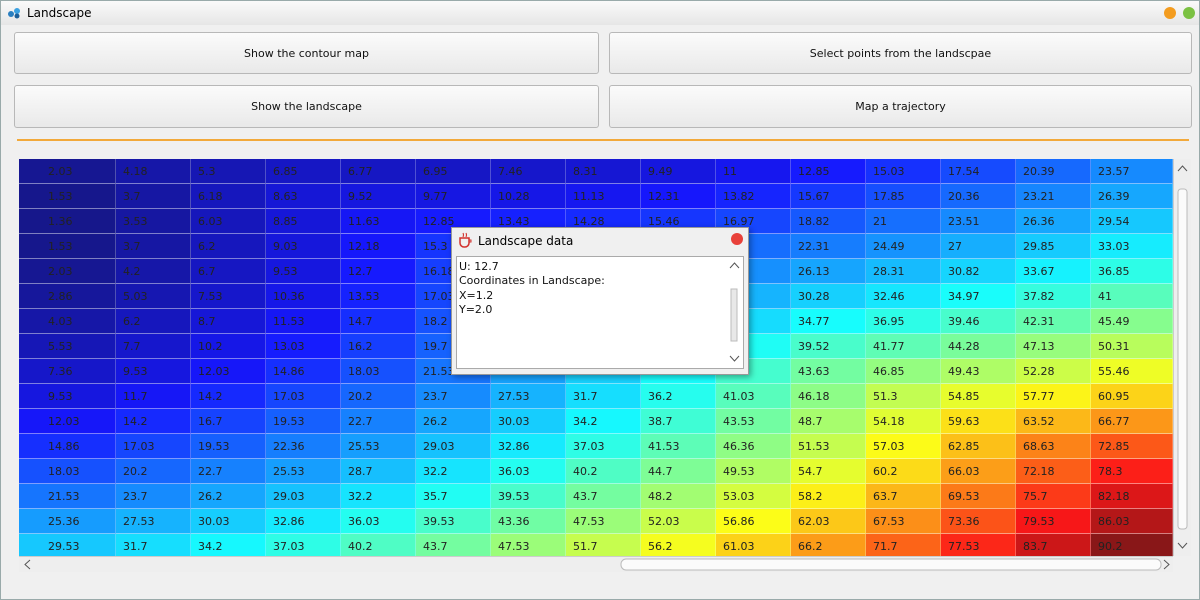 Image resolution: width=1200 pixels, height=600 pixels. I want to click on button: Select points from the landscpae, so click(900, 53).